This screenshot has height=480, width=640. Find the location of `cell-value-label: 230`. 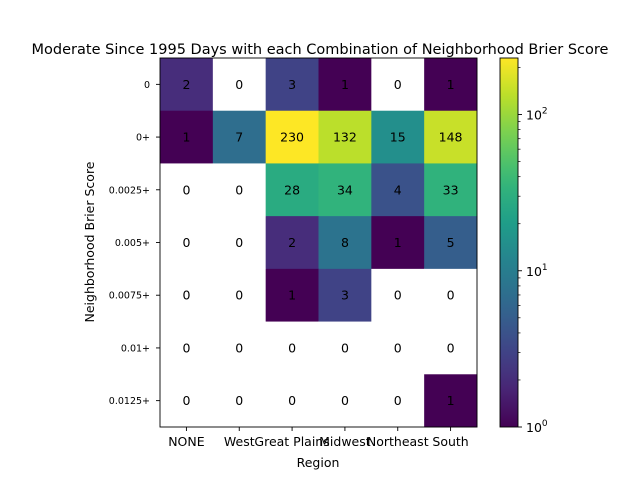

cell-value-label: 230 is located at coordinates (292, 137).